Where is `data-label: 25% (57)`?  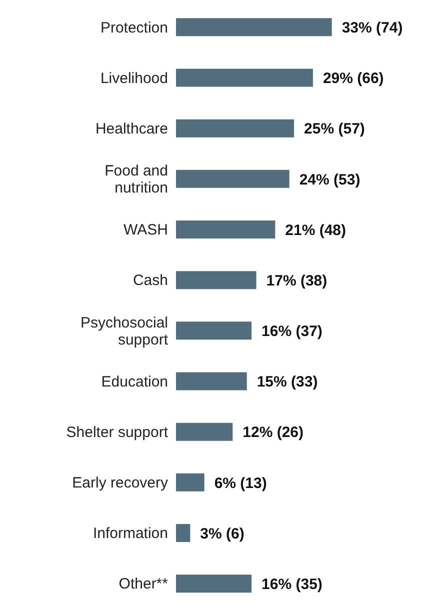 data-label: 25% (57) is located at coordinates (334, 129).